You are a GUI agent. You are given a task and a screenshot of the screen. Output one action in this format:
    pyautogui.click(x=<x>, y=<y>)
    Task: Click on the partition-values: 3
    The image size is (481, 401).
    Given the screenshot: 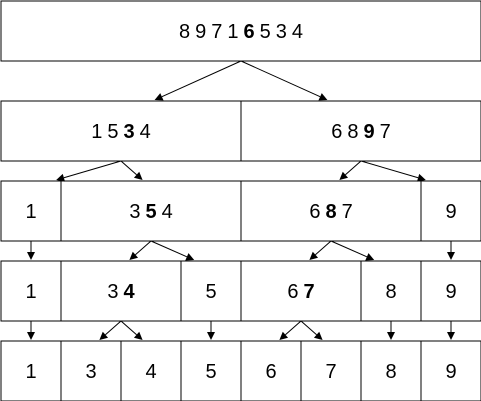 What is the action you would take?
    pyautogui.click(x=90, y=372)
    